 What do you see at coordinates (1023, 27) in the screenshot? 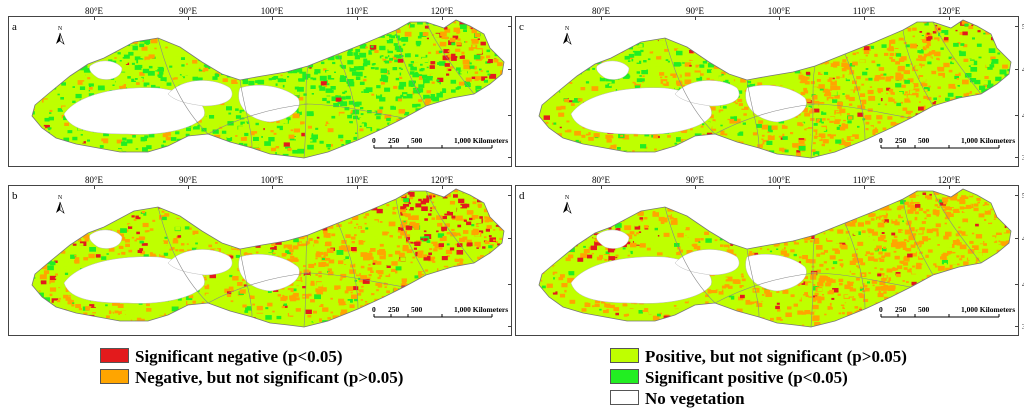
I see `map-c-lat-label: 50°N` at bounding box center [1023, 27].